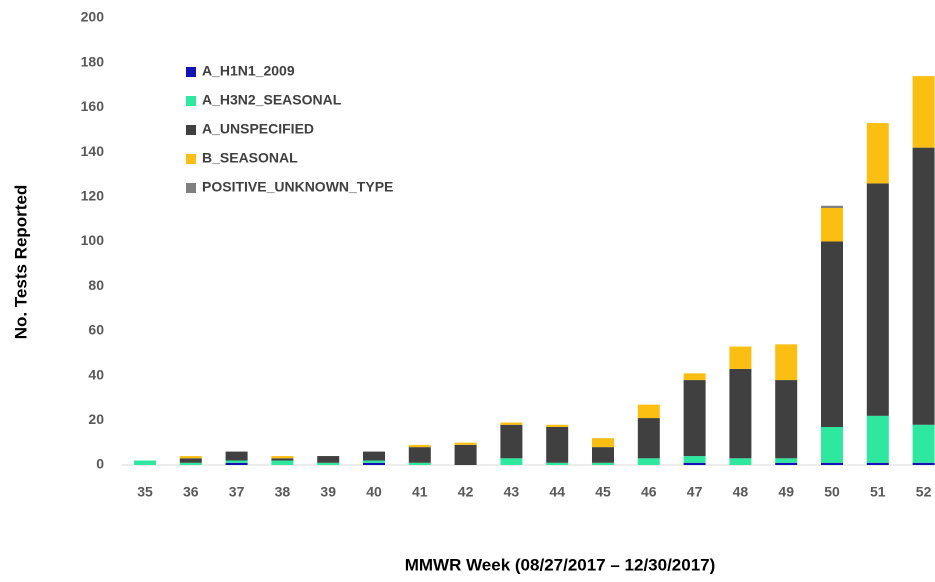 This screenshot has height=582, width=935. I want to click on x-tick-label: 41, so click(420, 492).